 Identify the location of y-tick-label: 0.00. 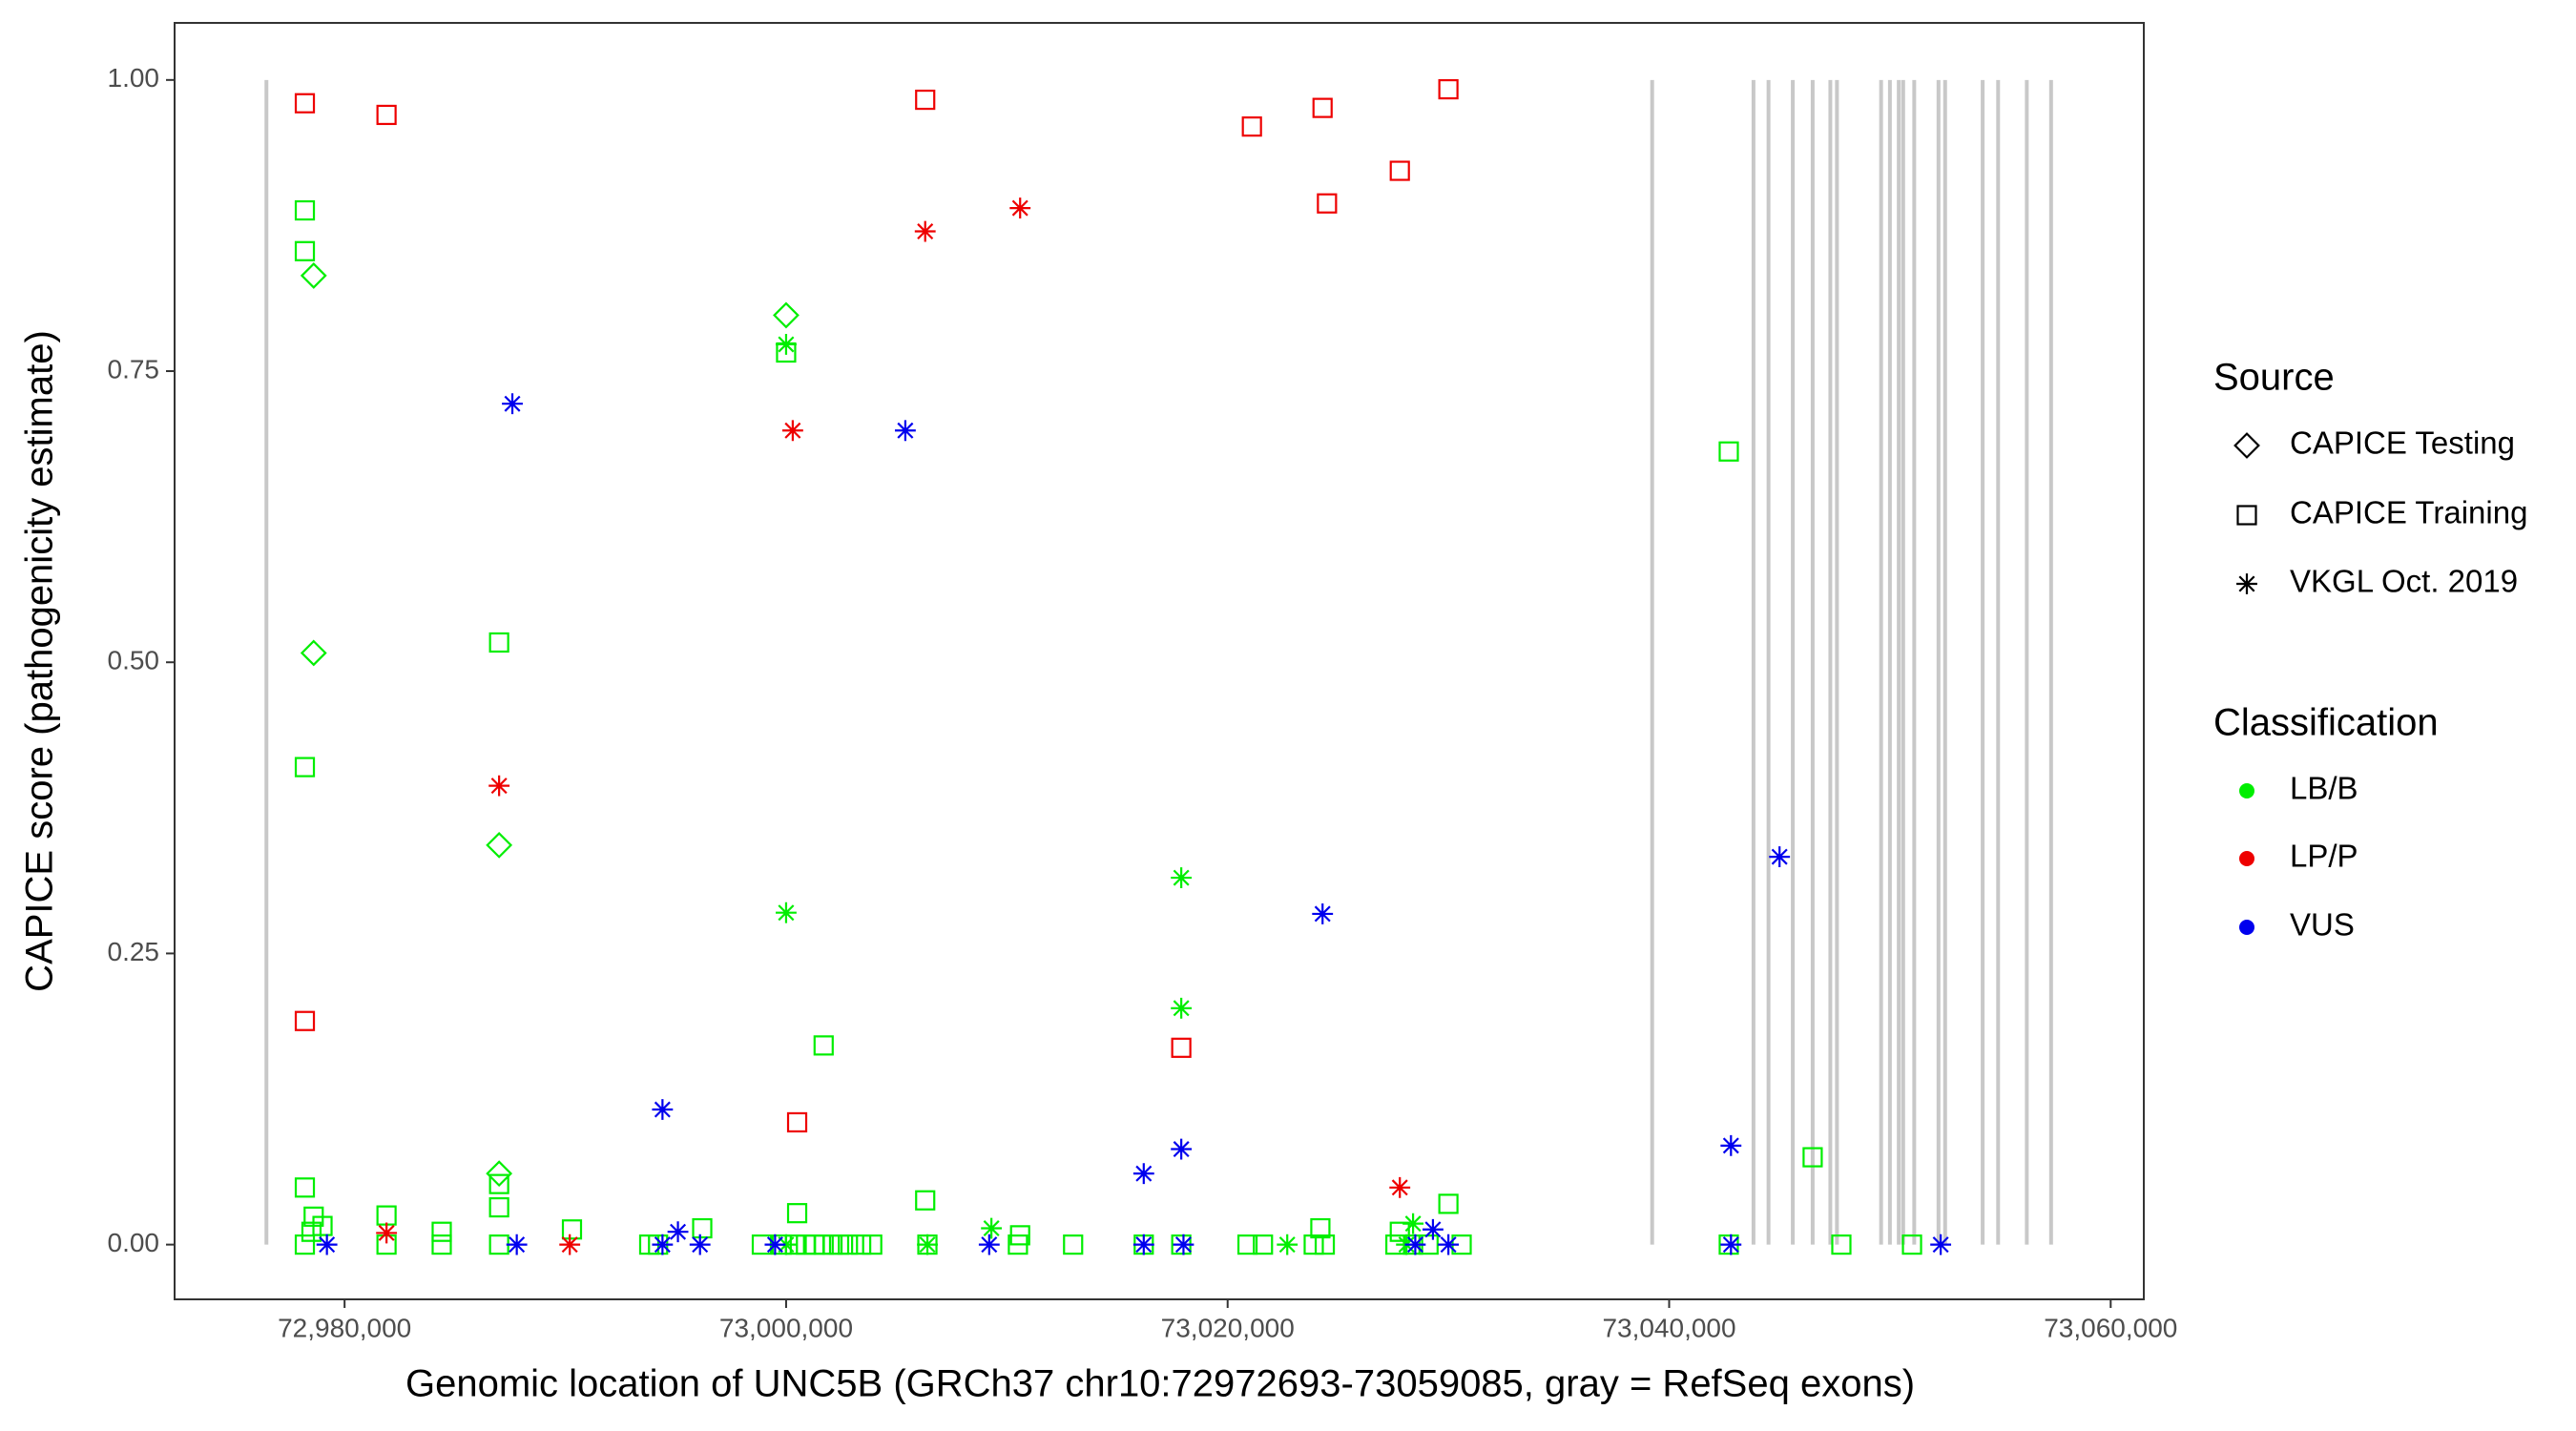
(134, 1242).